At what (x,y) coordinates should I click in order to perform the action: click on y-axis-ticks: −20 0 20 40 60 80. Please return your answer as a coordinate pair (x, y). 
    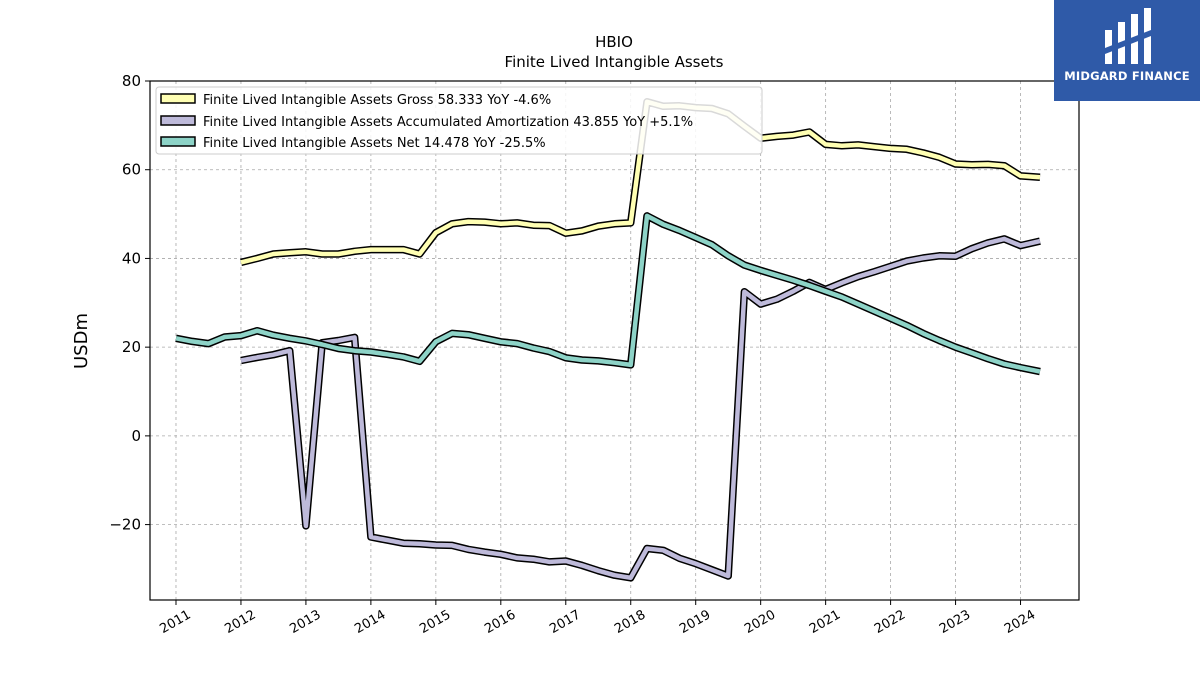
    Looking at the image, I should click on (129, 303).